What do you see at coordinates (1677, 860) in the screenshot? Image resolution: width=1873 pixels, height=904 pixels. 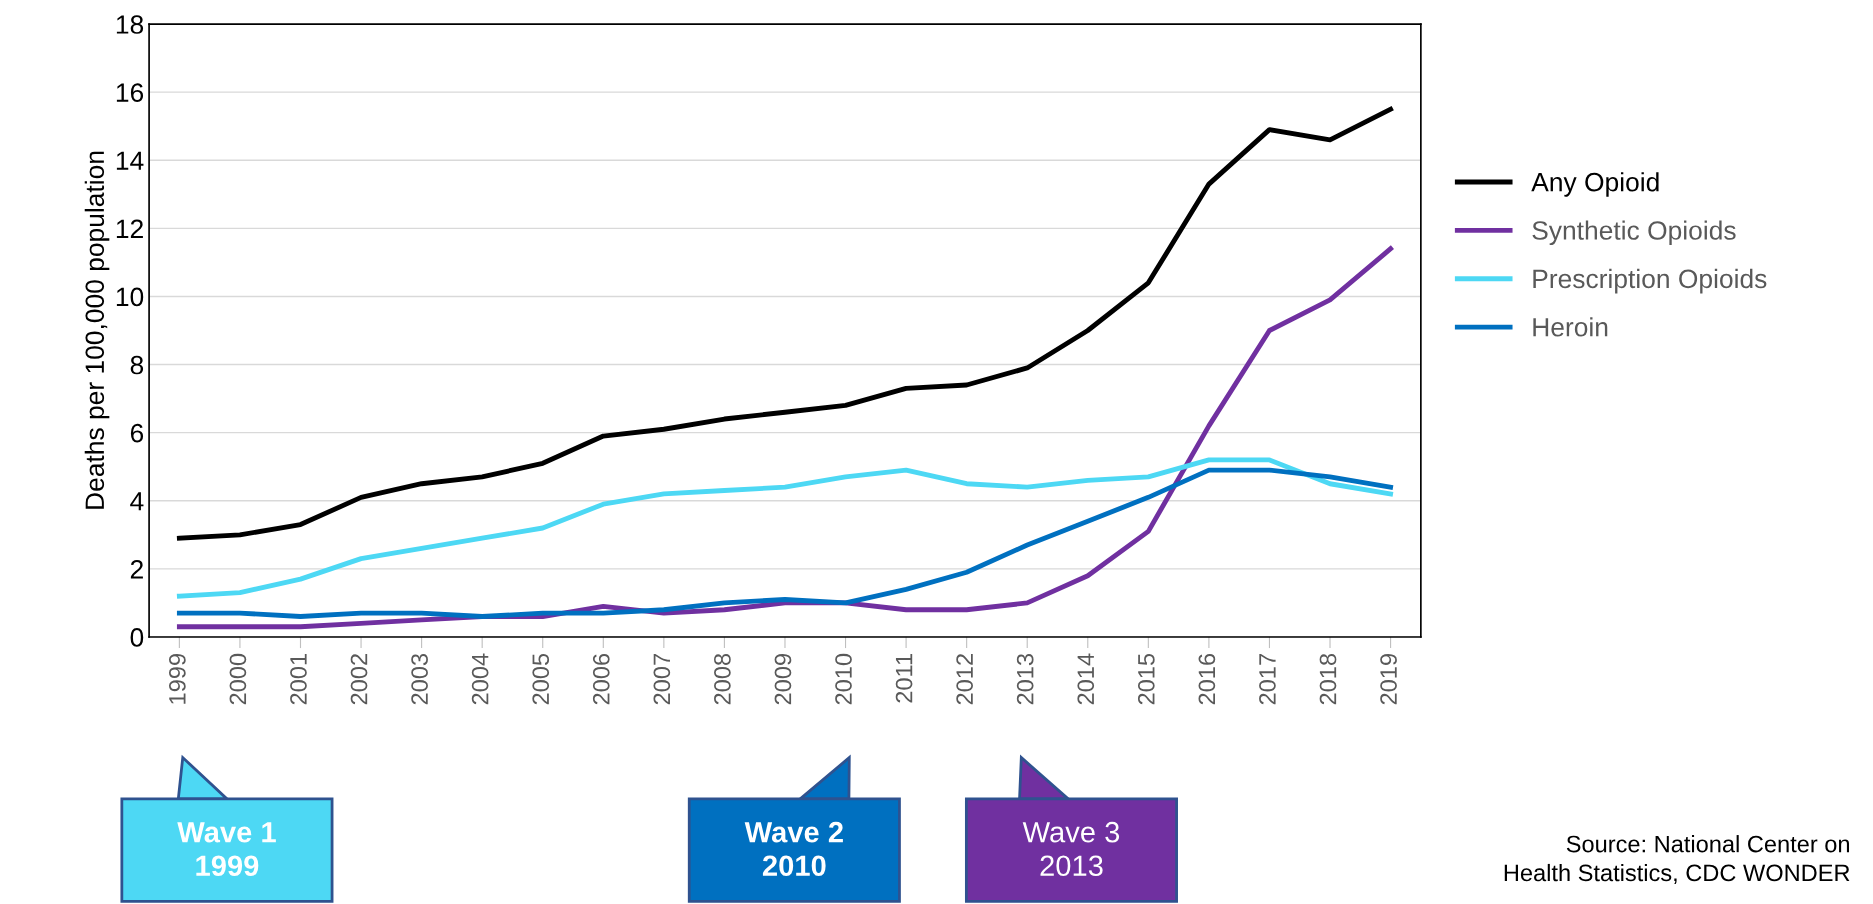 I see `source-note: Source: National Center on Health Statistics, CDC WONDER` at bounding box center [1677, 860].